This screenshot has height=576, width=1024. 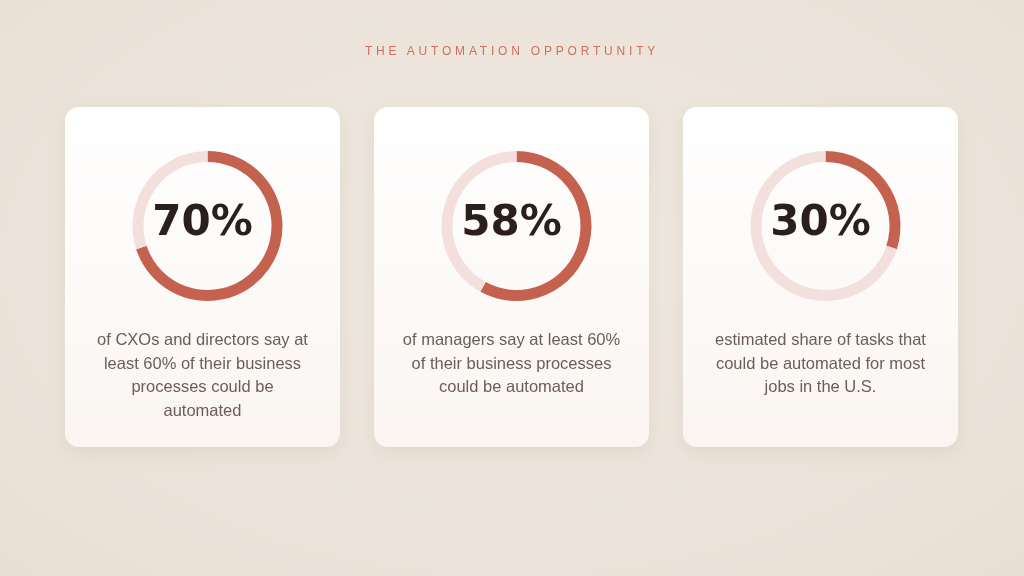 What do you see at coordinates (511, 363) in the screenshot?
I see `text: of managers say at least 60% of their business processes could be automated` at bounding box center [511, 363].